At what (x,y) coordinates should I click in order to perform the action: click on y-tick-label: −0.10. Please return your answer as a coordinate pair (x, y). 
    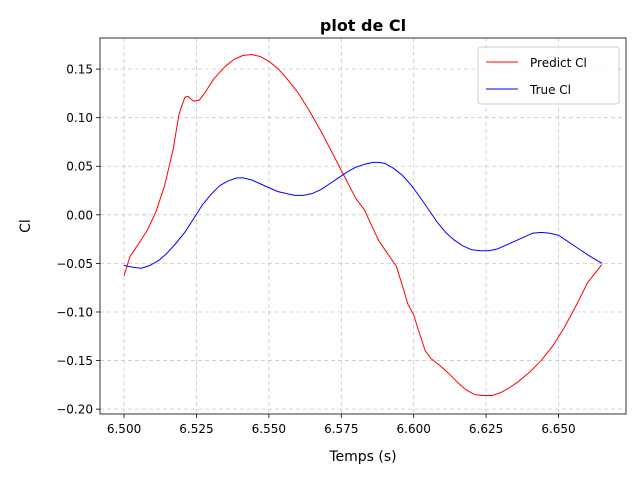
    Looking at the image, I should click on (74, 312).